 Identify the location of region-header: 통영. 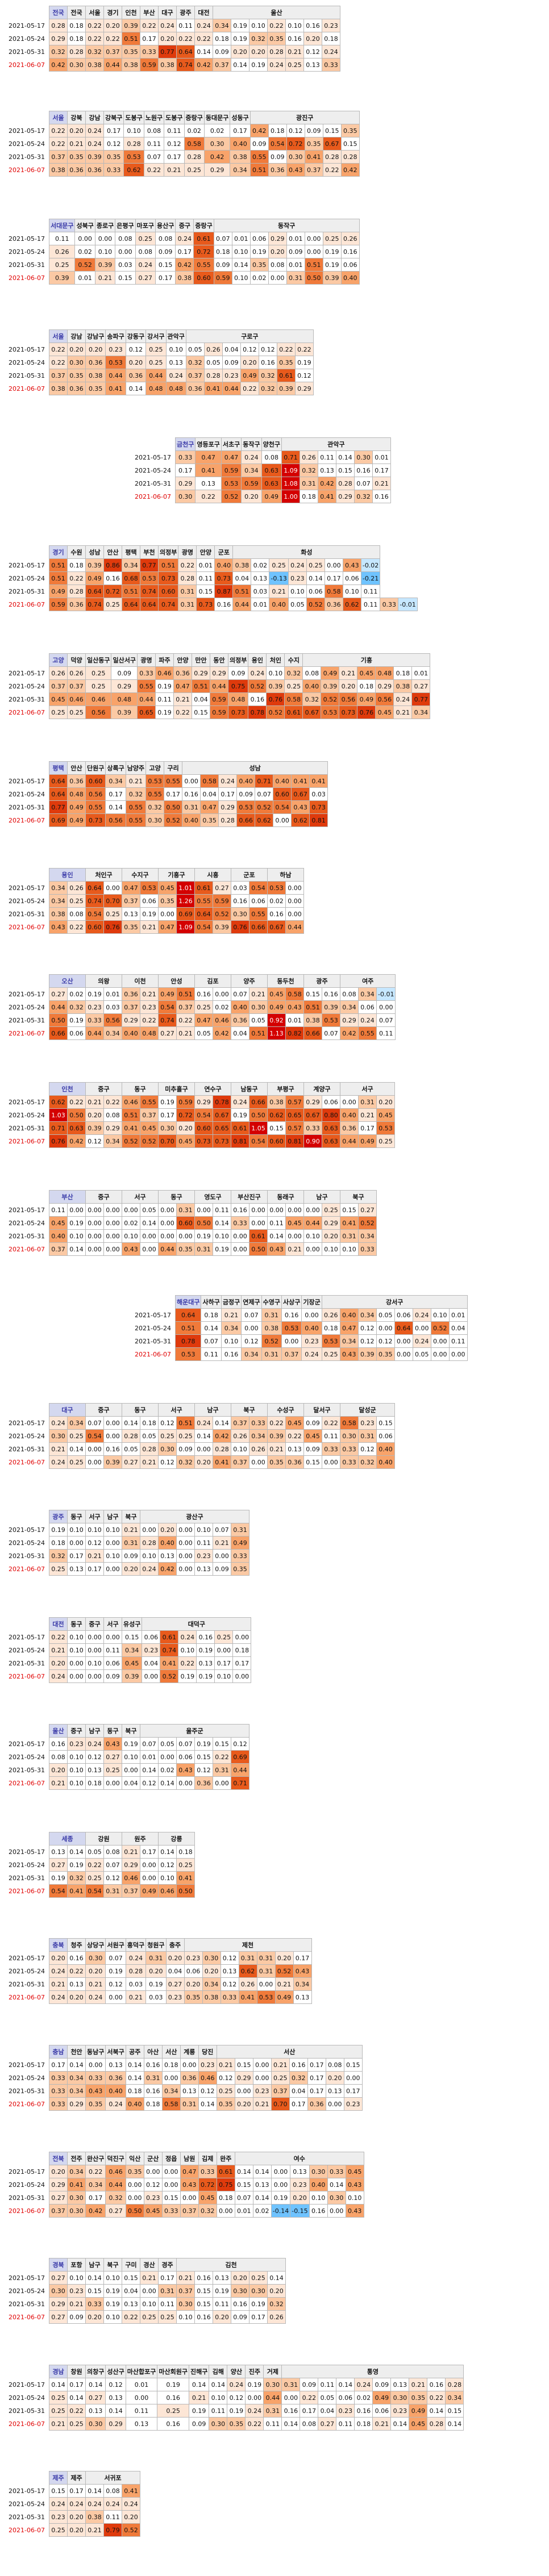
(372, 2371).